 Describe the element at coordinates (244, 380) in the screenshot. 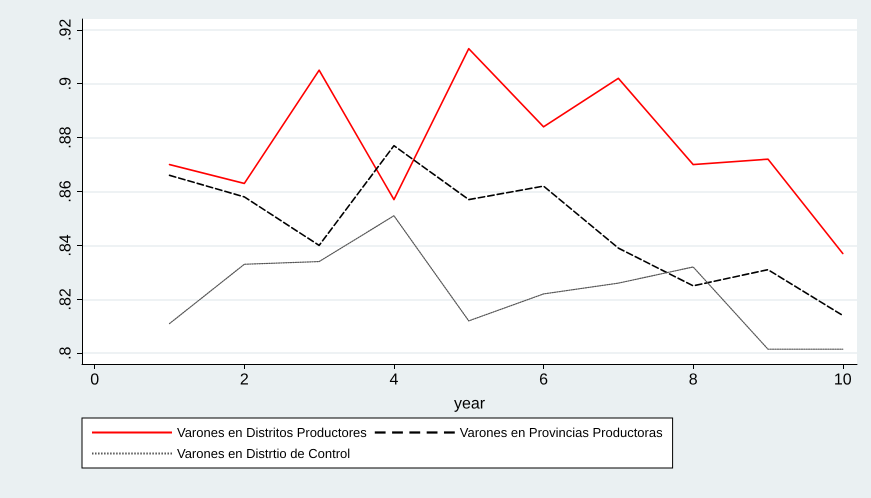

I see `x-tick-label: 2` at that location.